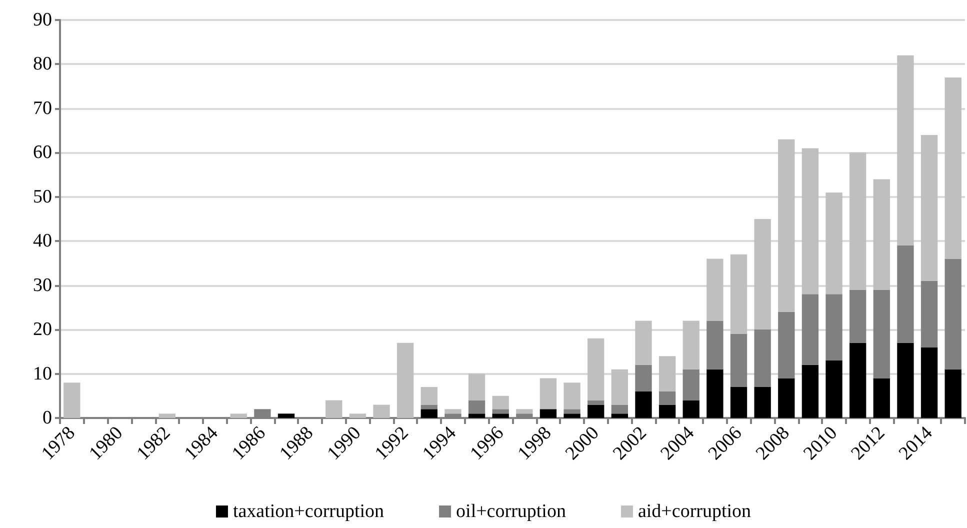 This screenshot has height=528, width=967. Describe the element at coordinates (42, 373) in the screenshot. I see `y-tick-label: 10` at that location.